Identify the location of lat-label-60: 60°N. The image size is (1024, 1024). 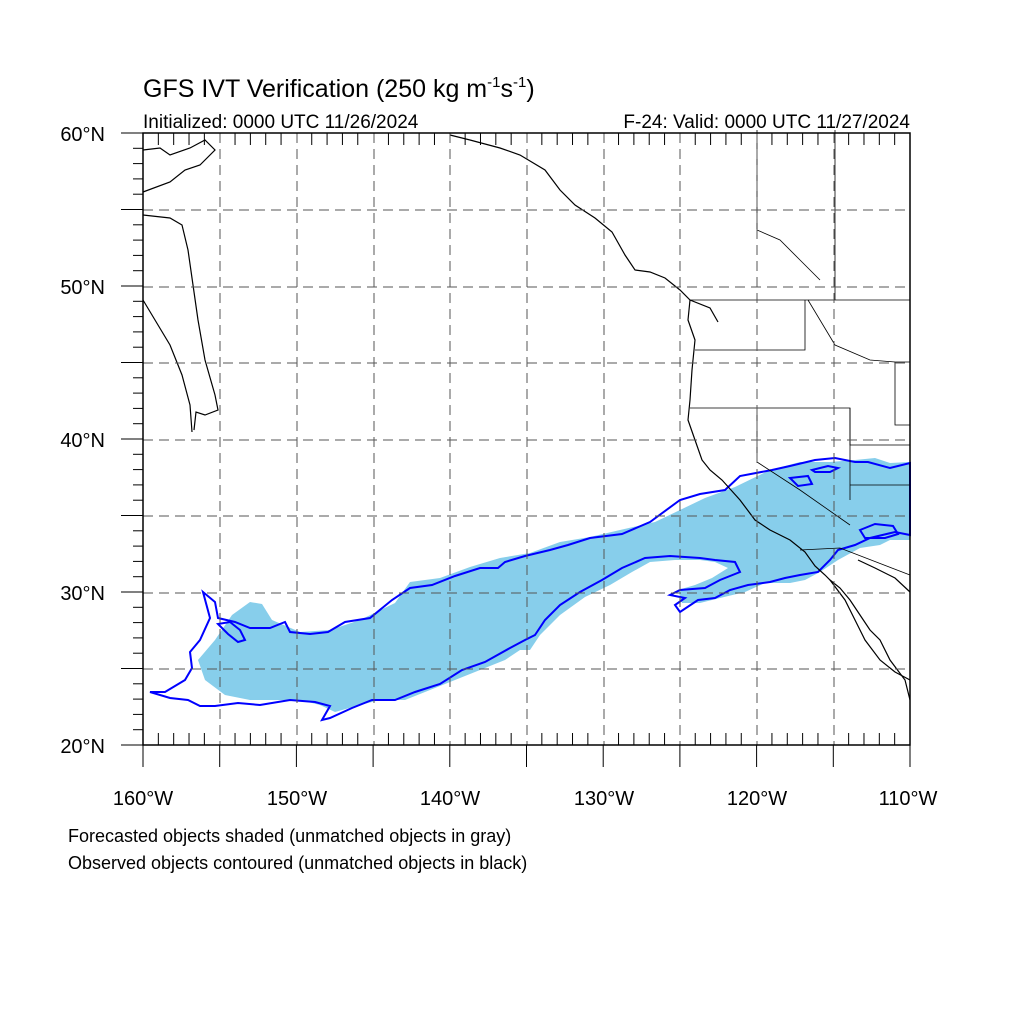
(82, 135).